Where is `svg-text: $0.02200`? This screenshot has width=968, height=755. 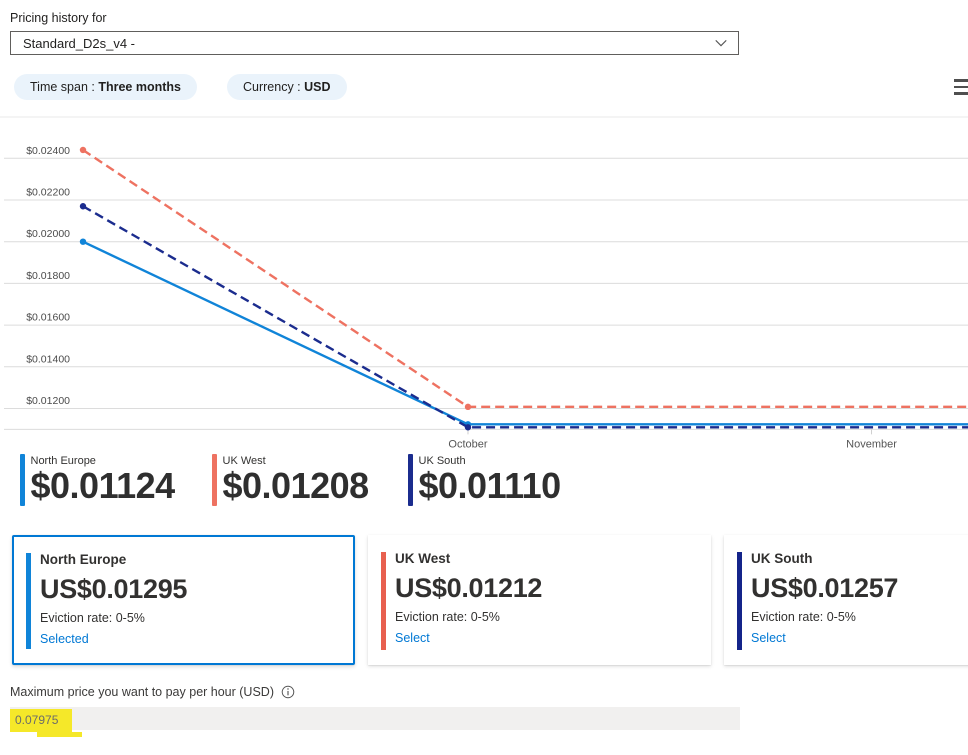 svg-text: $0.02200 is located at coordinates (48, 193).